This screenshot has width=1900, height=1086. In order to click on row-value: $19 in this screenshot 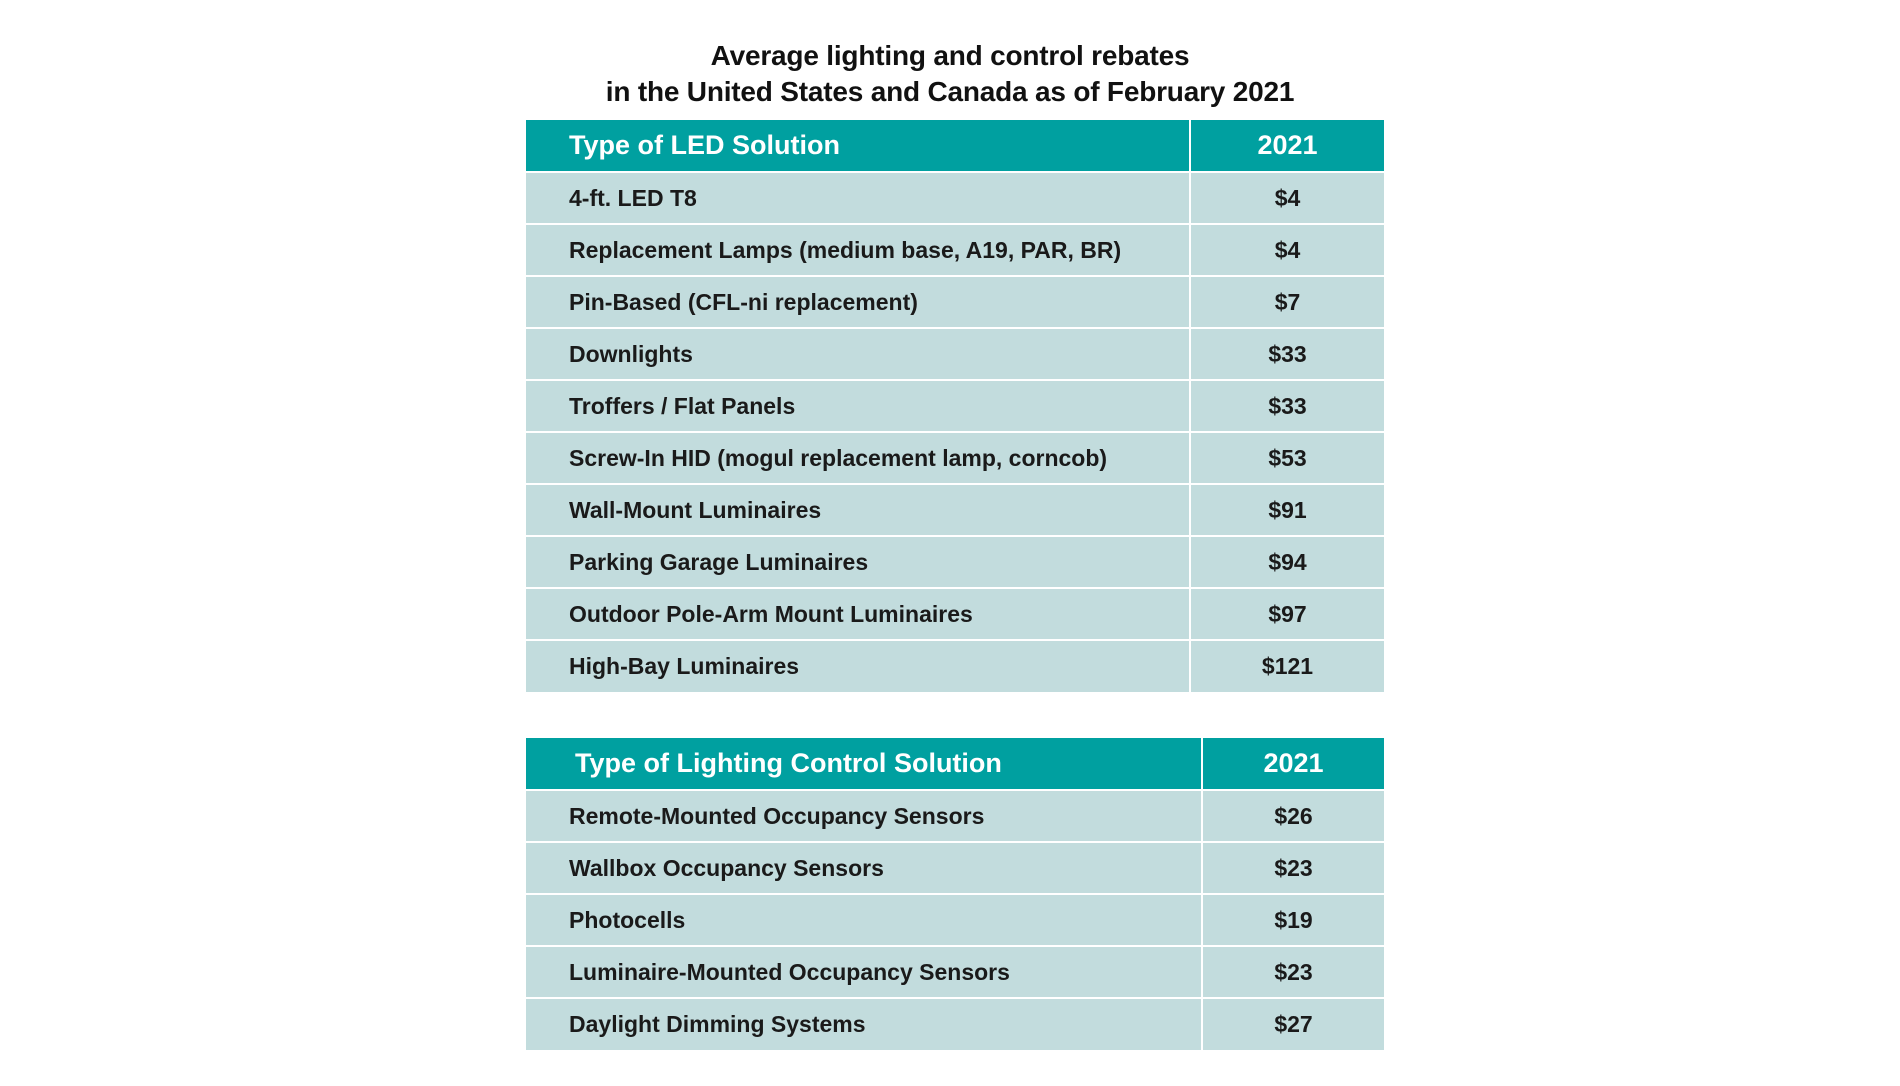, I will do `click(1293, 920)`.